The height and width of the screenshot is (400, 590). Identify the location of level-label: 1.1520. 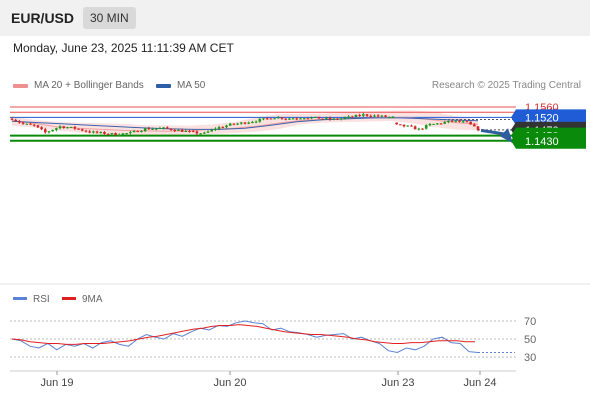
(542, 118).